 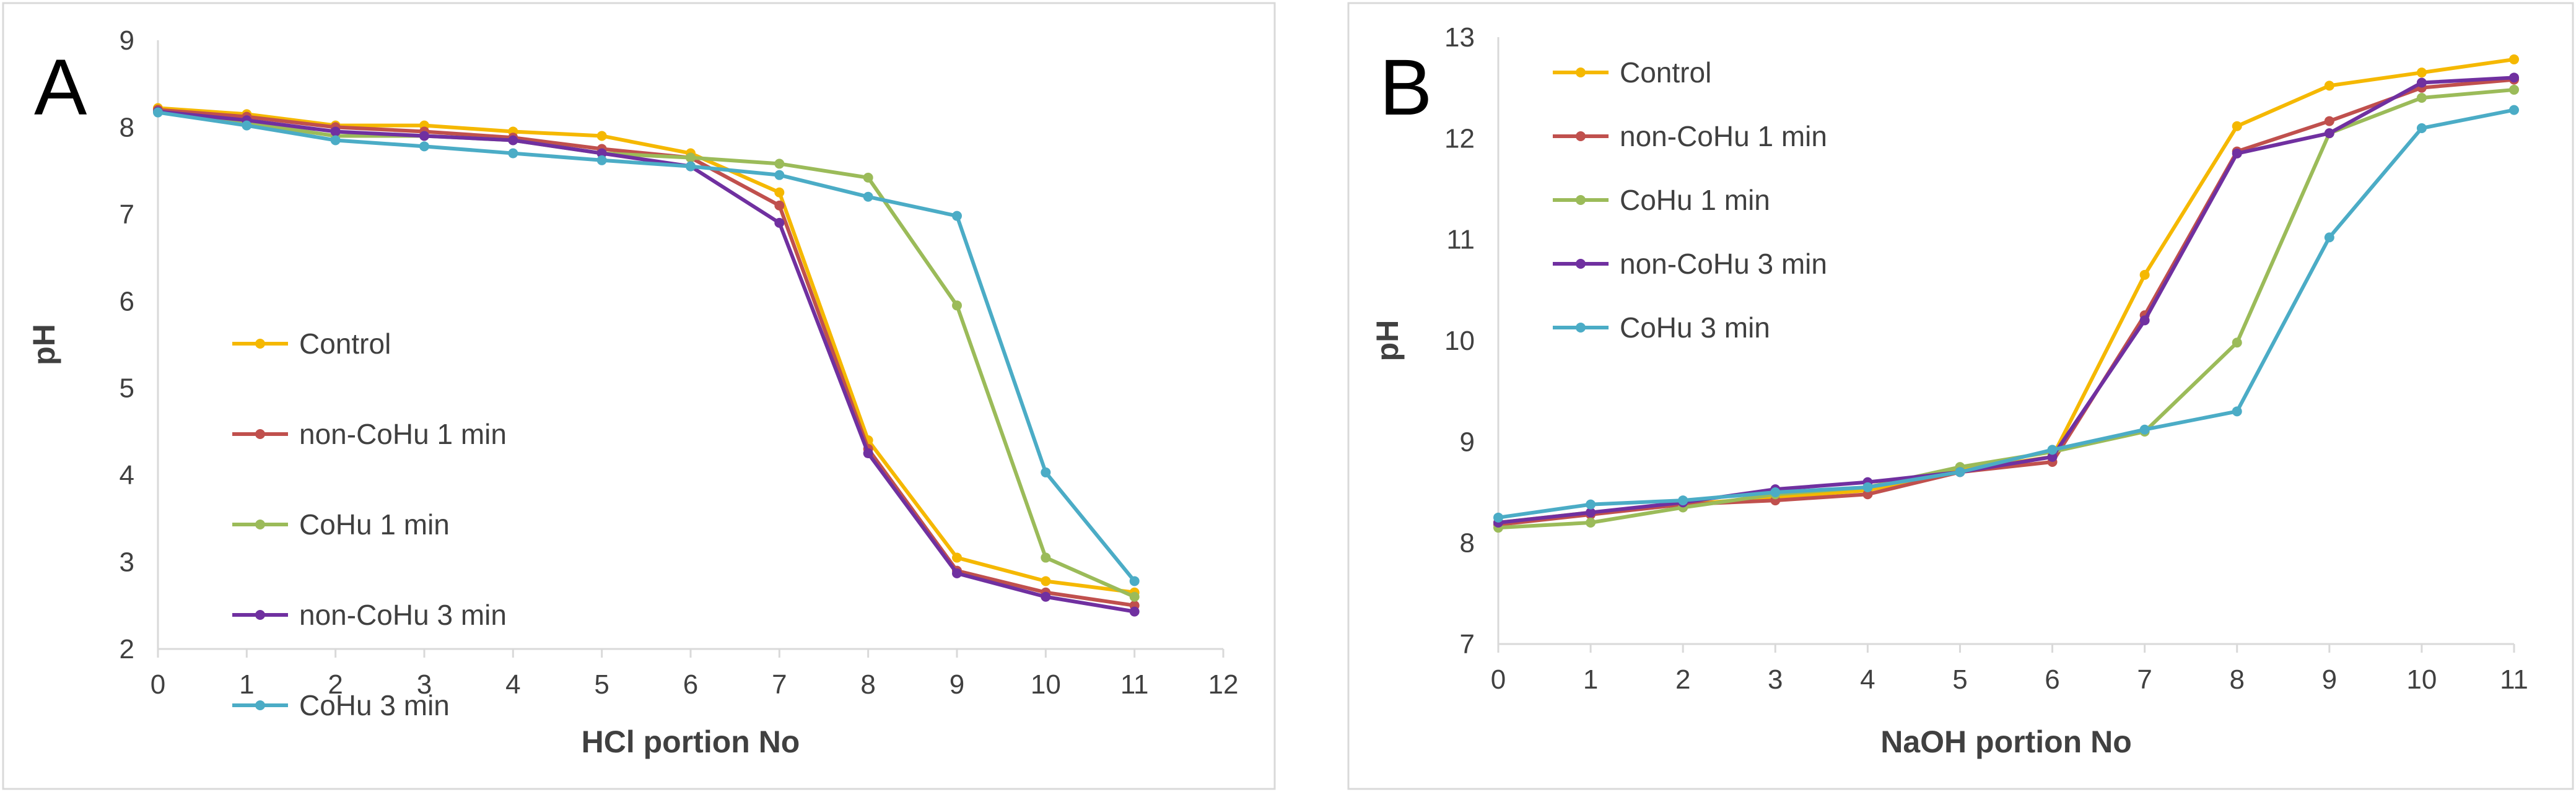 What do you see at coordinates (127, 475) in the screenshot?
I see `y-tick-label: 4` at bounding box center [127, 475].